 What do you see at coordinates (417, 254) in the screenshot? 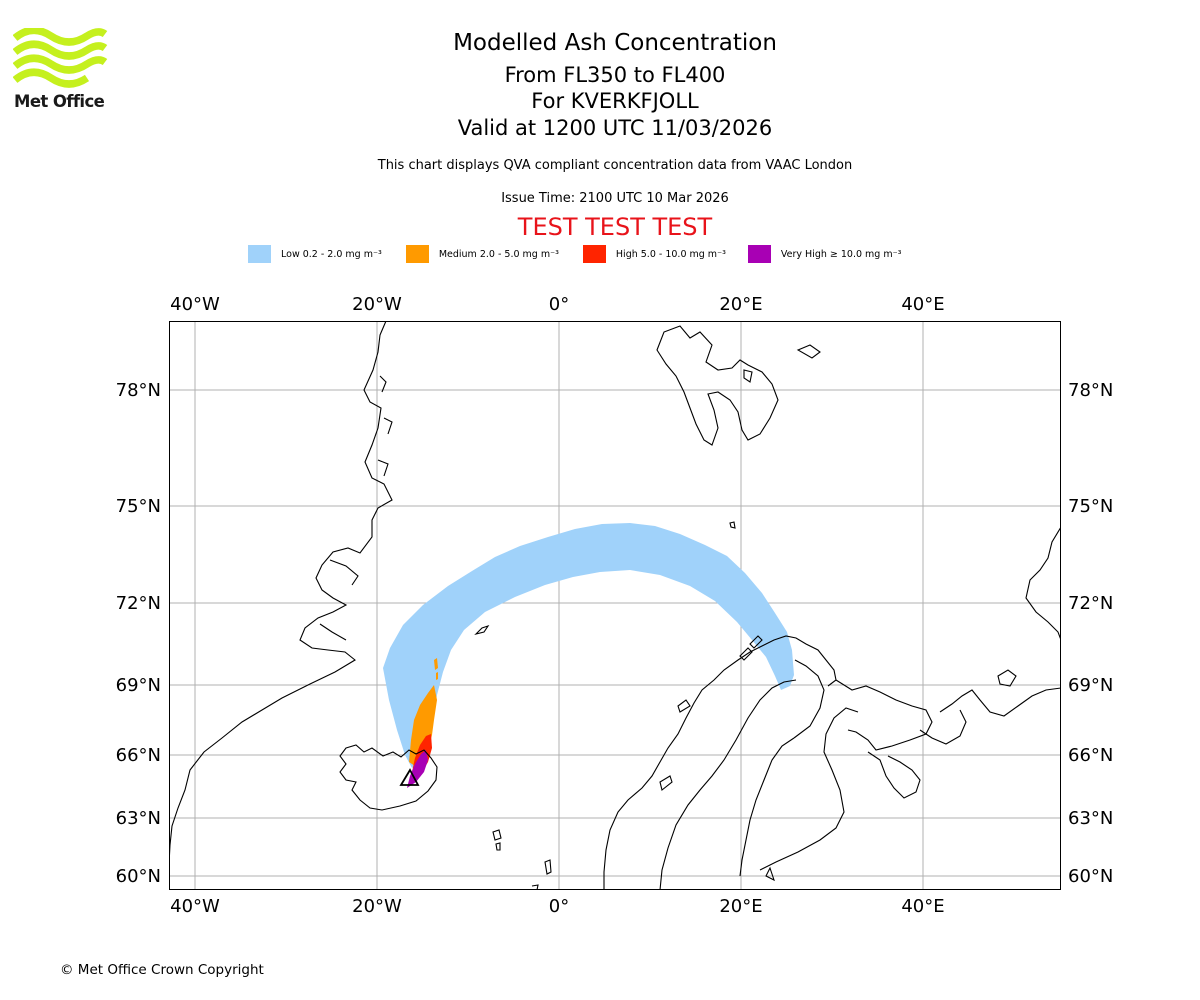
I see `legend-swatch-medium` at bounding box center [417, 254].